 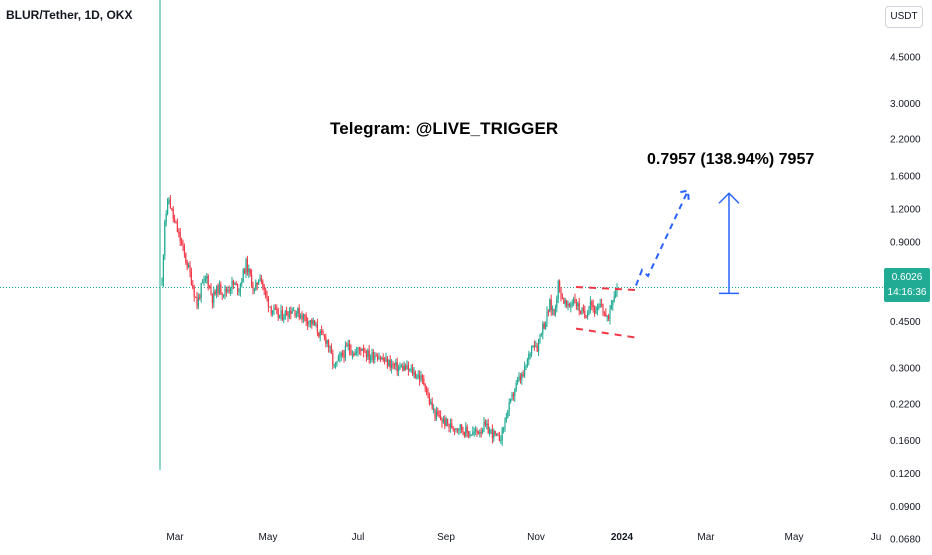 What do you see at coordinates (175, 537) in the screenshot?
I see `x-tick-label: Mar` at bounding box center [175, 537].